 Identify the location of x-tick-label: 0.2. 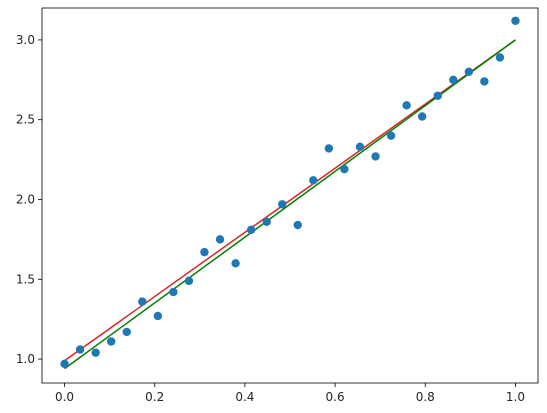
(154, 397).